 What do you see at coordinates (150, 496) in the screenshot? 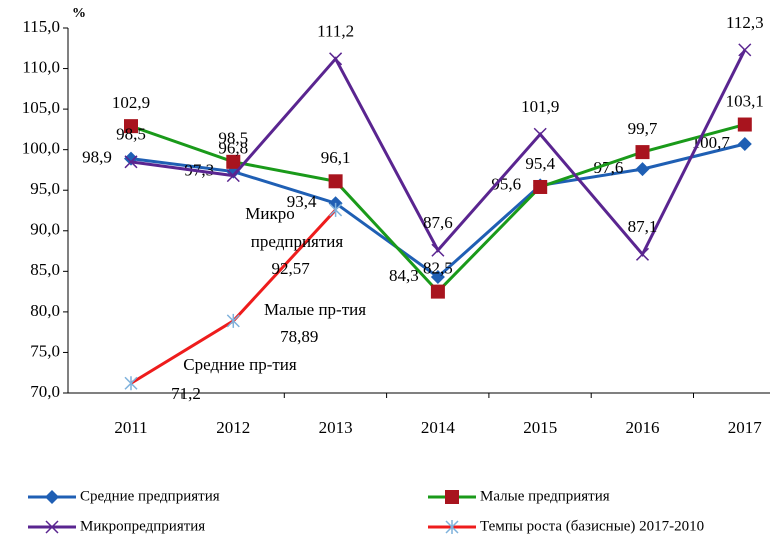
I see `legend-label: Средние предприятия` at bounding box center [150, 496].